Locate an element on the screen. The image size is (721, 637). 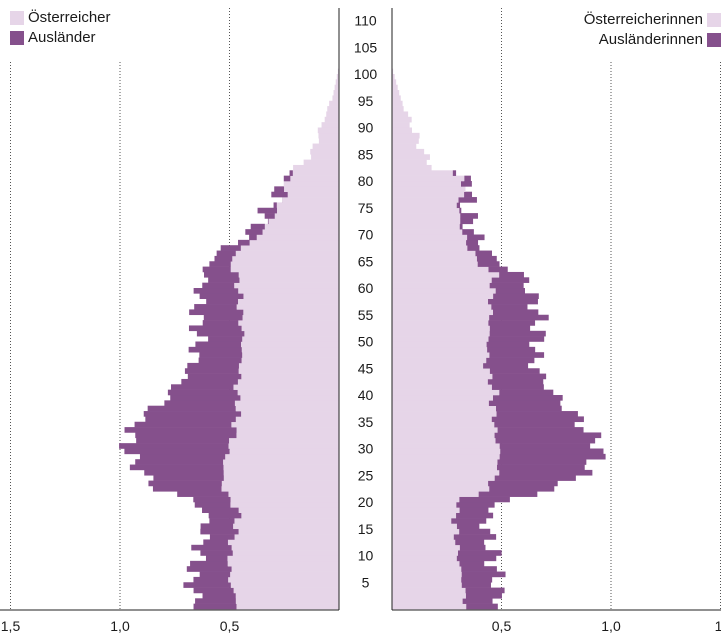
age-tick-label: 5 is located at coordinates (366, 582).